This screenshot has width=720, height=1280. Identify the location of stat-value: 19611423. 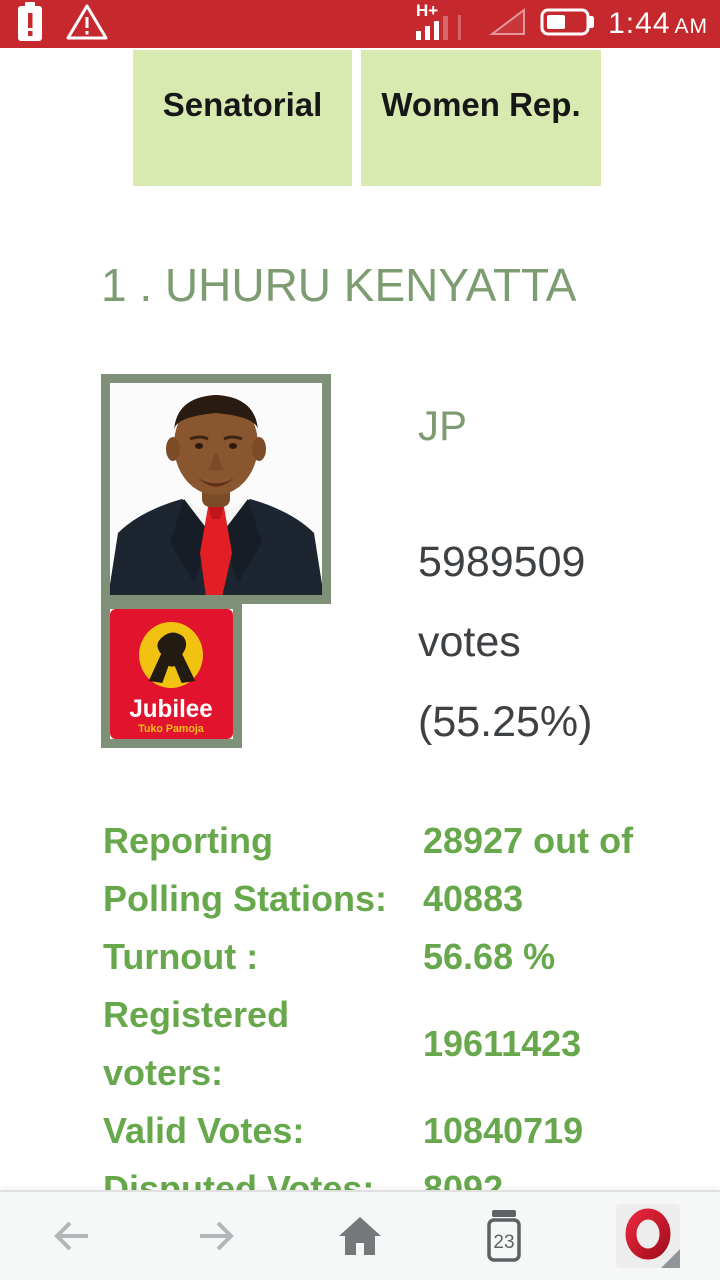
(502, 1043).